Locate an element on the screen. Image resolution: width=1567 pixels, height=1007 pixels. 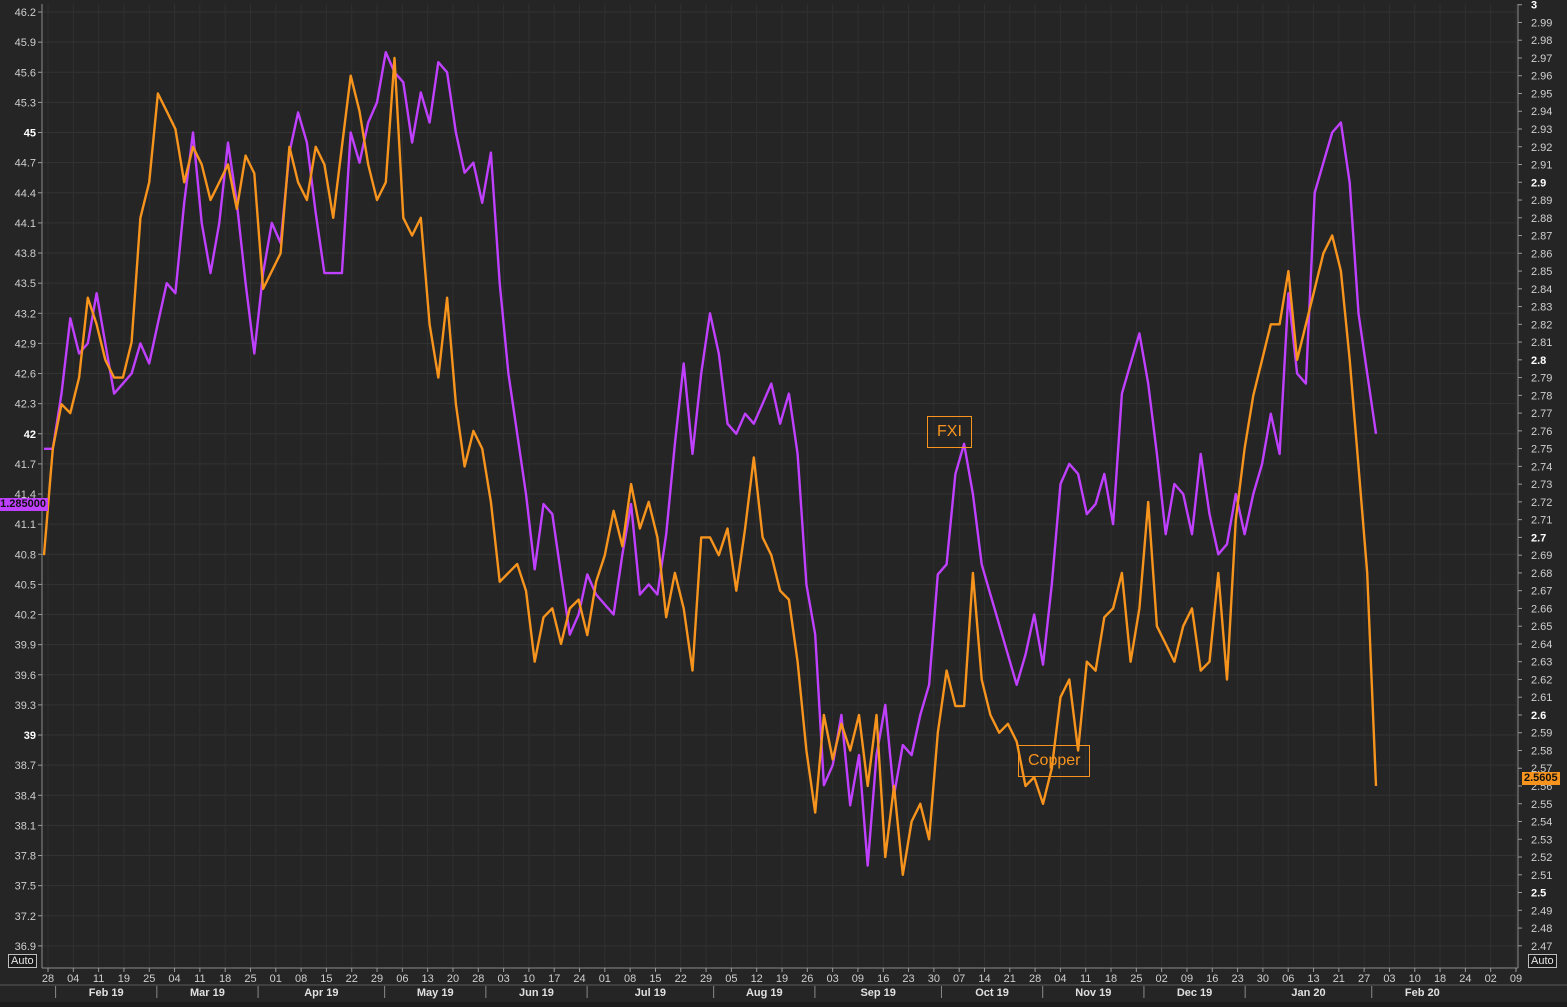
x-day-label: 14 is located at coordinates (984, 979).